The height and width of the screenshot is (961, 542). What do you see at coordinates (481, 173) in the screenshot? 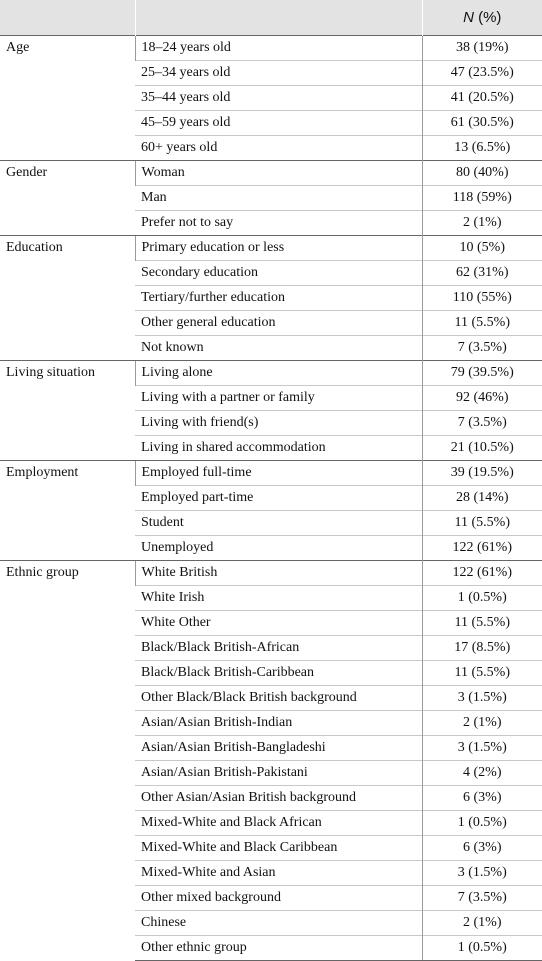
I see `value-cell: 80 (40%)` at bounding box center [481, 173].